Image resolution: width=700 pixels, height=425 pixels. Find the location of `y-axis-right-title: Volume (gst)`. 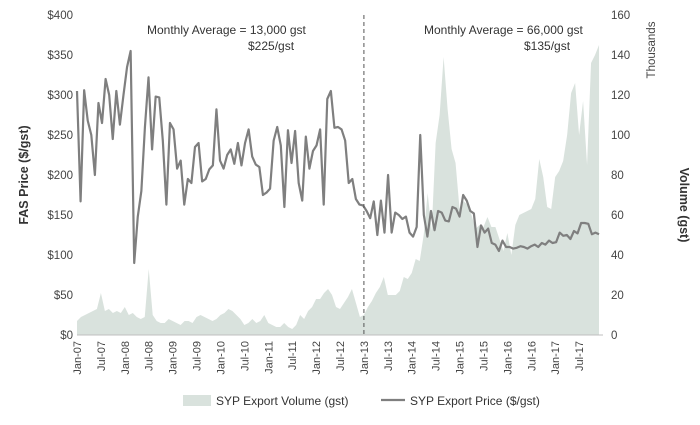

y-axis-right-title: Volume (gst) is located at coordinates (684, 205).